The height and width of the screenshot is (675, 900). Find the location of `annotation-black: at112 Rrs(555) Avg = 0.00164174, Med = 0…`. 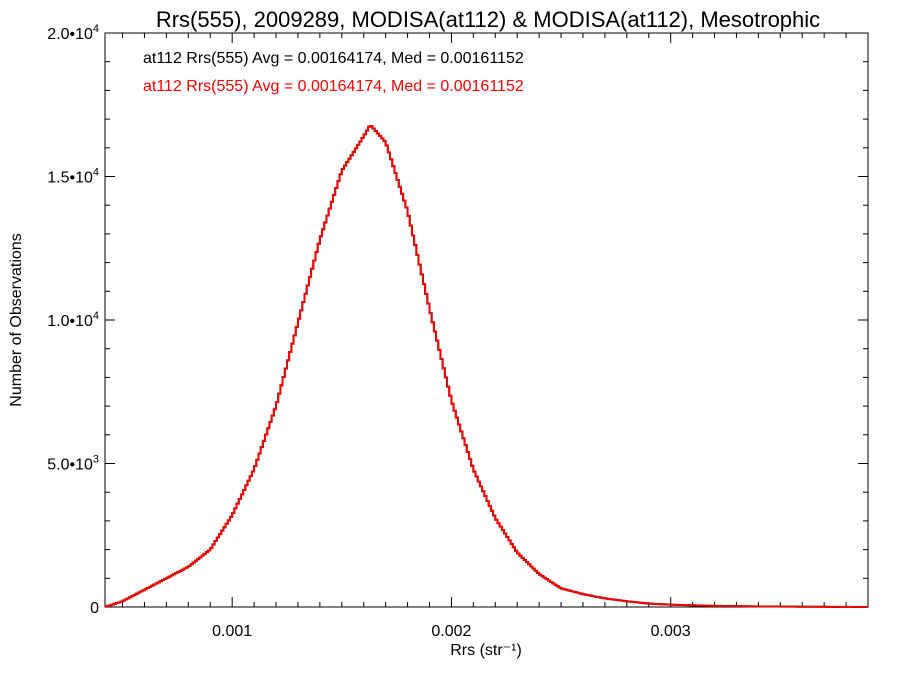

annotation-black: at112 Rrs(555) Avg = 0.00164174, Med = 0… is located at coordinates (333, 58).